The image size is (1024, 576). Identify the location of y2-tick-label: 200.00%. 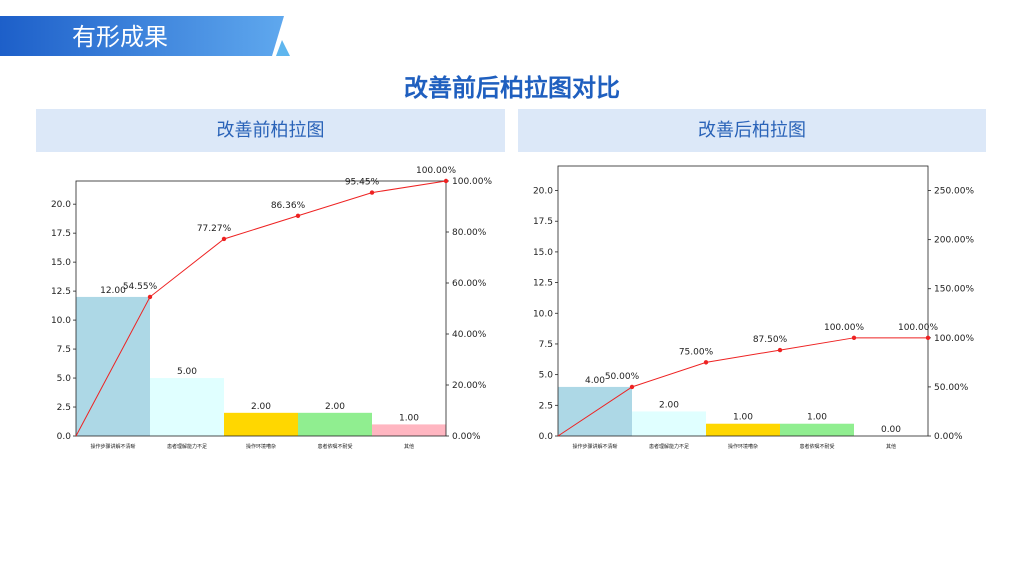
(954, 241).